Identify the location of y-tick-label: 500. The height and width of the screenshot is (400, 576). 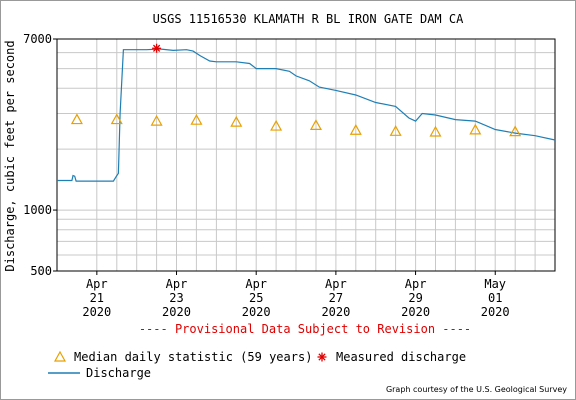
(41, 271).